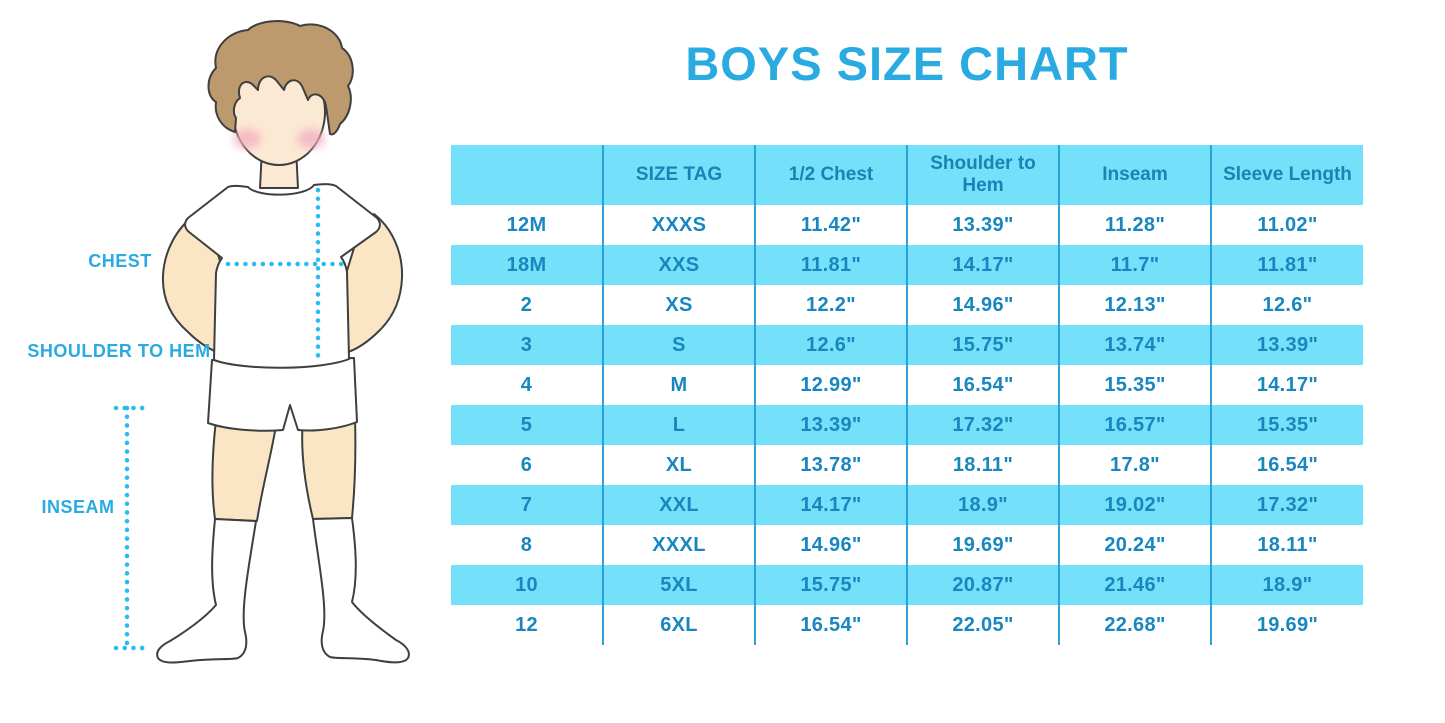  Describe the element at coordinates (526, 544) in the screenshot. I see `size-cell: 8` at that location.